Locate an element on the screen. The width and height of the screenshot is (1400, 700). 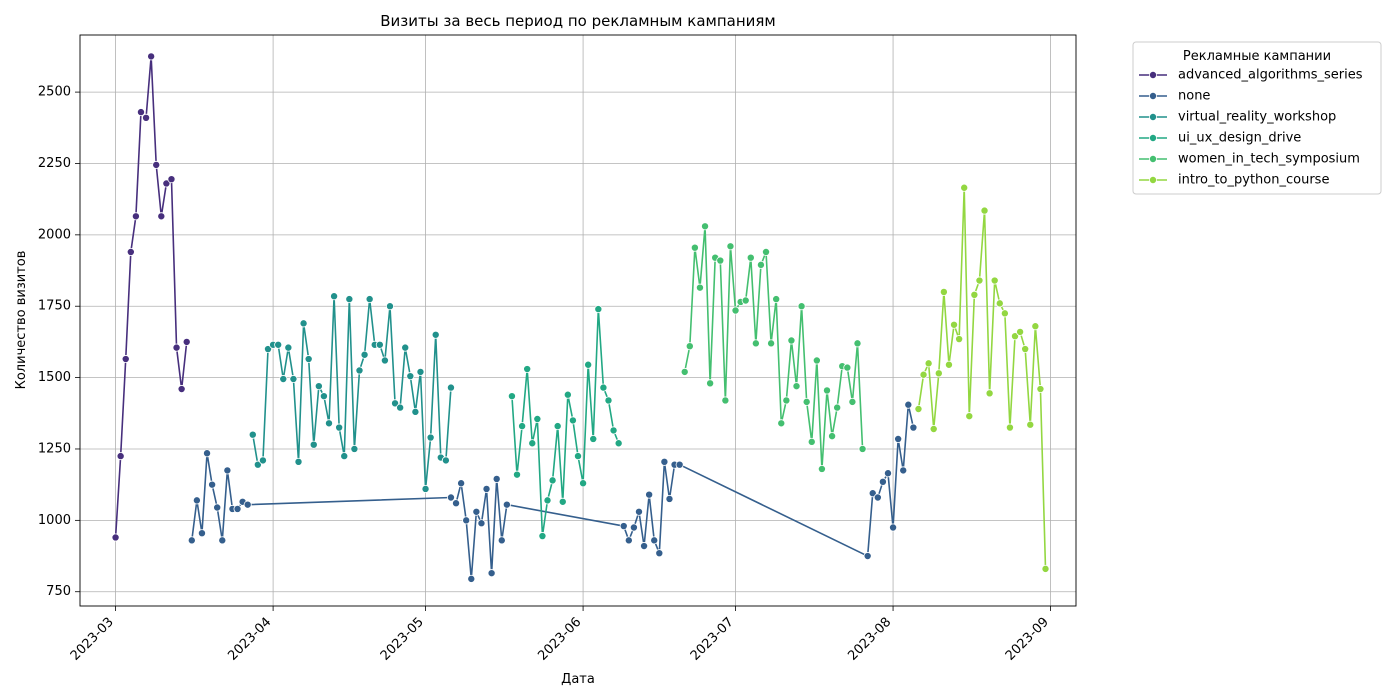
legend-label: women_in_tech_symposium is located at coordinates (1269, 159).